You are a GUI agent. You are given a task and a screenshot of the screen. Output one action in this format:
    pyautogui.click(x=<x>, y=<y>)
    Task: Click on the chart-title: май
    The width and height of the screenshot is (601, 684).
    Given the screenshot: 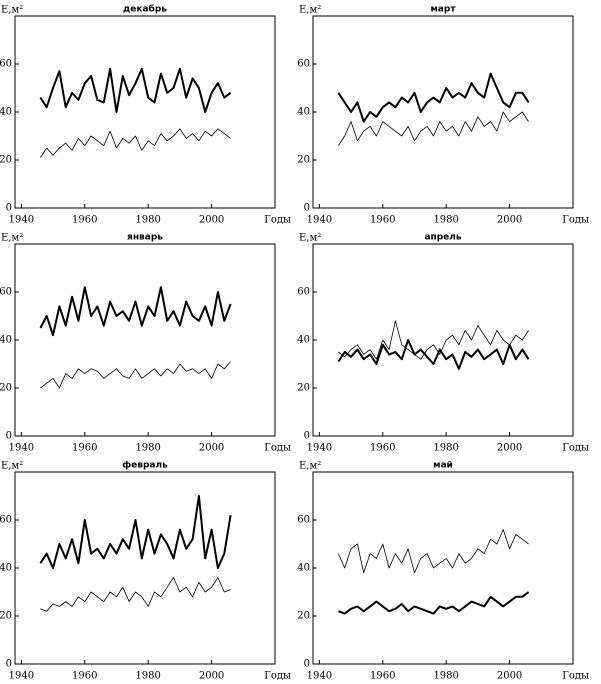 What is the action you would take?
    pyautogui.click(x=443, y=466)
    